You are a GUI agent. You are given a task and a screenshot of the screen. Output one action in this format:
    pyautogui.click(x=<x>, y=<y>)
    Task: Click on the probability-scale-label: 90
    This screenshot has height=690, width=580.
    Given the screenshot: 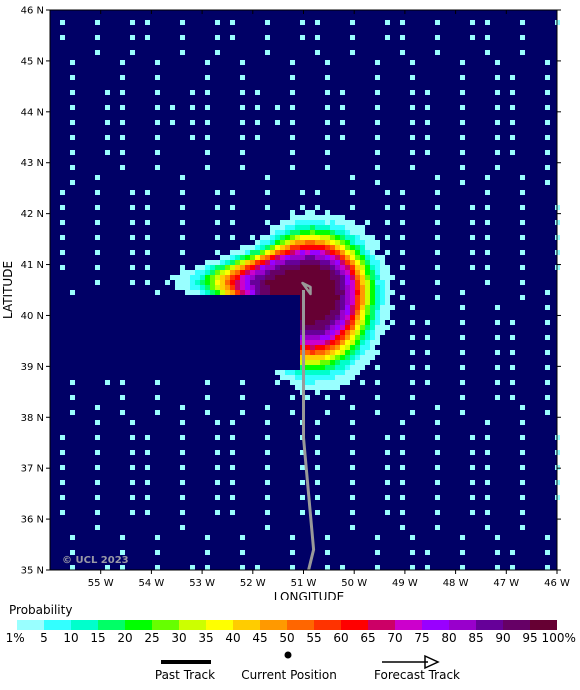 What is the action you would take?
    pyautogui.click(x=503, y=638)
    